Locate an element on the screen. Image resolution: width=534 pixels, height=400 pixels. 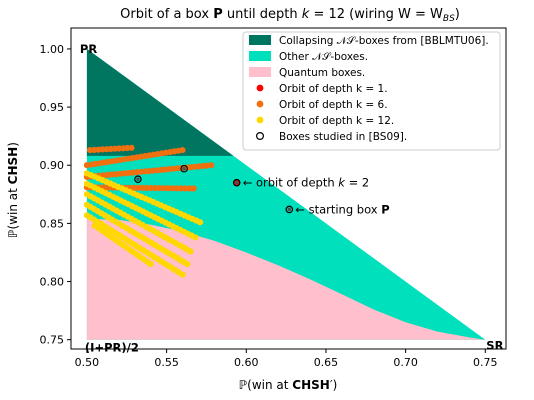
x-axis-label: ℙ(win at CHSH′) is located at coordinates (288, 385).